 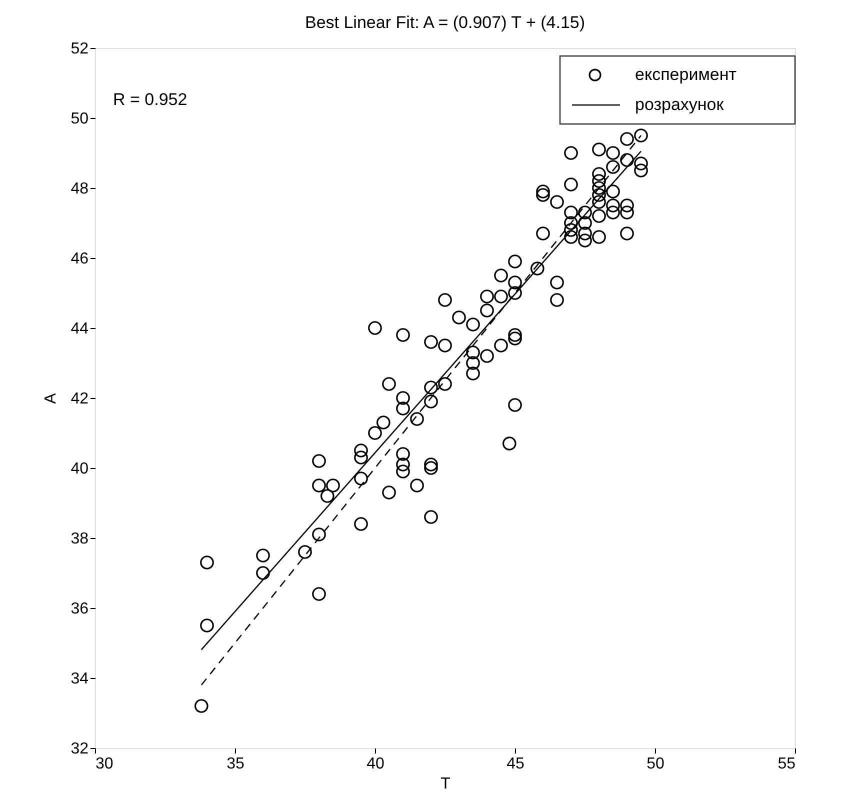 What do you see at coordinates (787, 764) in the screenshot?
I see `x-tick-label: 55` at bounding box center [787, 764].